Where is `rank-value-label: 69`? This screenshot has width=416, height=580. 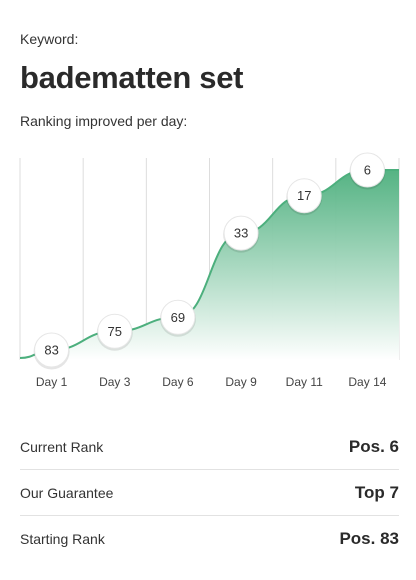 rank-value-label: 69 is located at coordinates (178, 317).